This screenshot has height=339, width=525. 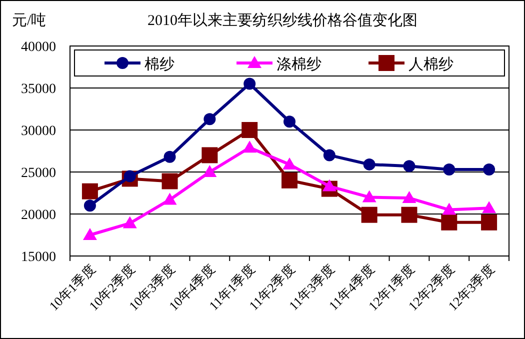 I want to click on chart-title: 2010年以来主要纺织纱线价格谷值变化图, so click(x=283, y=20).